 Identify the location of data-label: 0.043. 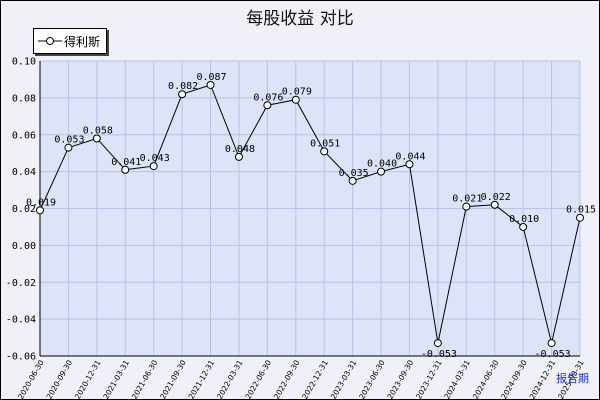
(155, 158).